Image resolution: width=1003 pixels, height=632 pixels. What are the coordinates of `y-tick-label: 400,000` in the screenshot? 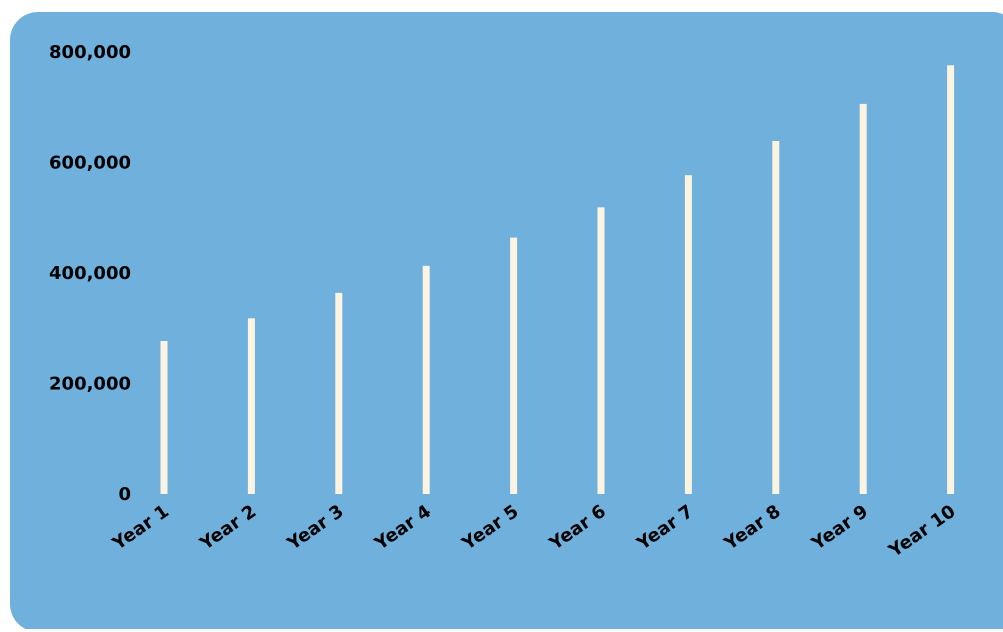 It's located at (90, 273).